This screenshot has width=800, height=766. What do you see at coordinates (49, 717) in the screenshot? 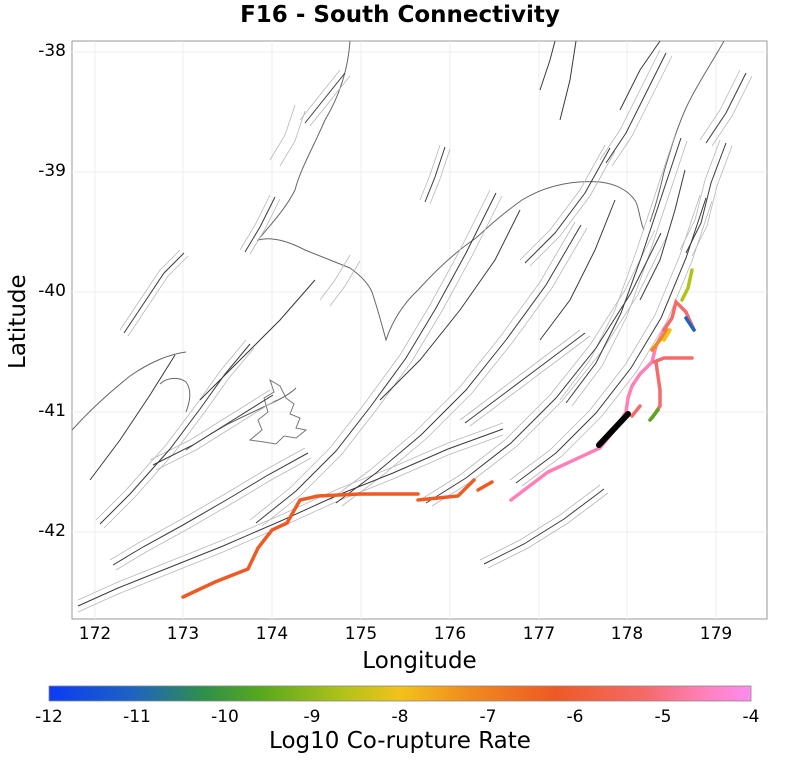
I see `colorbar-tick-label: -12` at bounding box center [49, 717].